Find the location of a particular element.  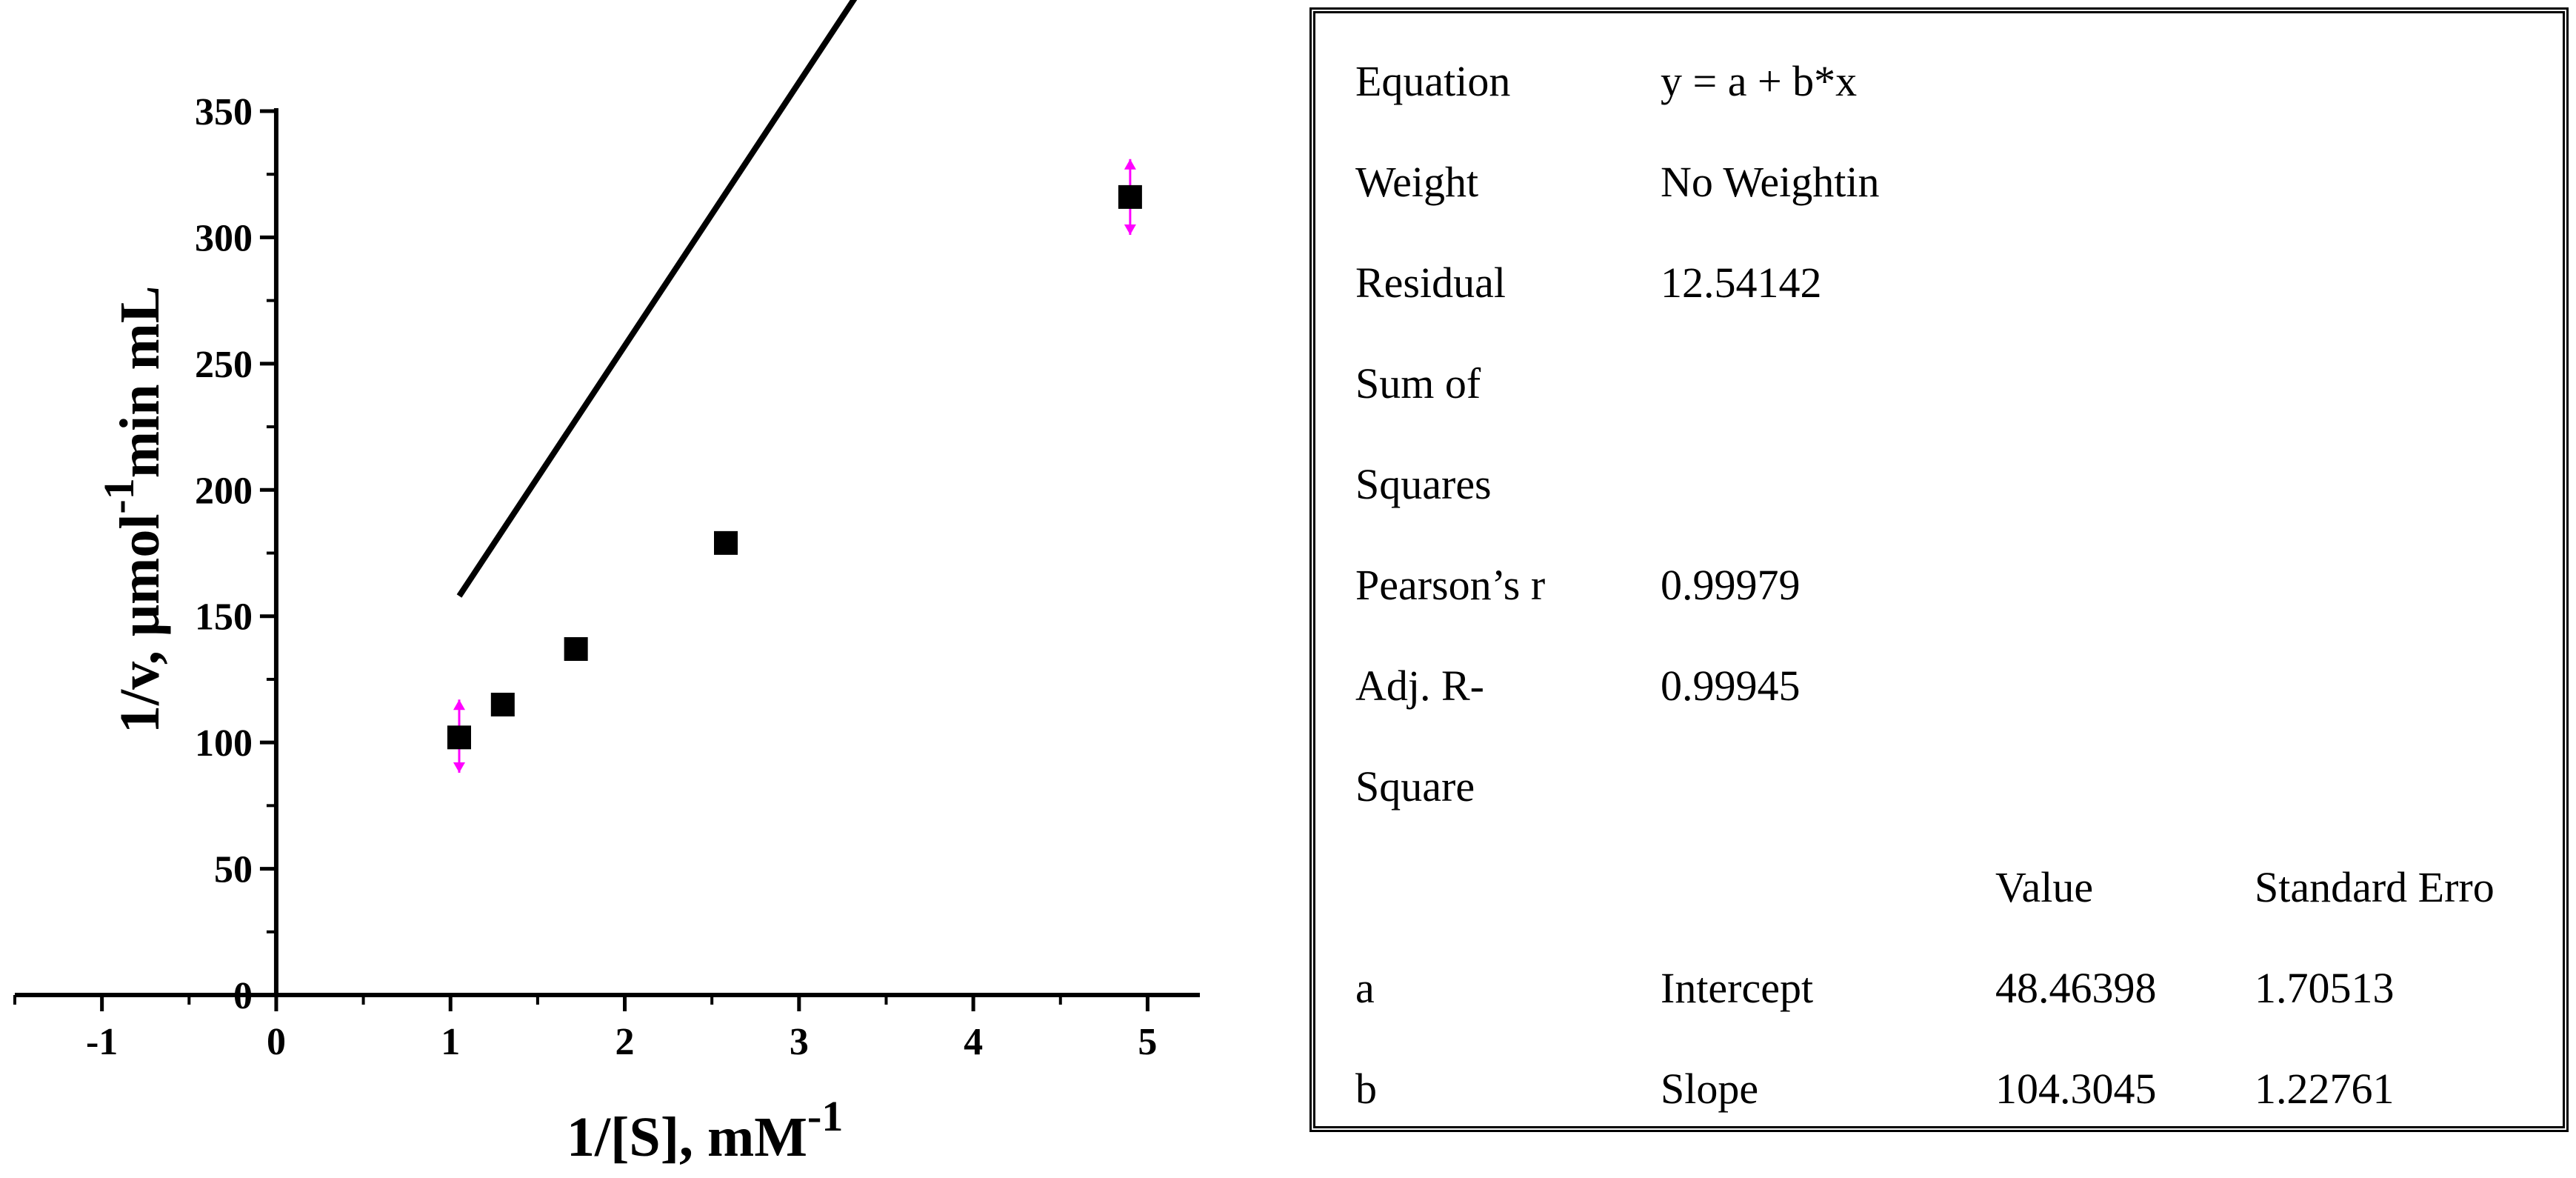

y-axis-title: 1/v, μmol-1min mL is located at coordinates (133, 509).